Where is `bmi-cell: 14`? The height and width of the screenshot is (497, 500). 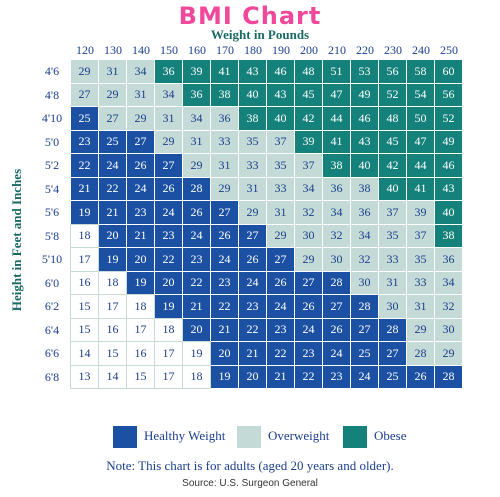
bmi-cell: 14 is located at coordinates (112, 376).